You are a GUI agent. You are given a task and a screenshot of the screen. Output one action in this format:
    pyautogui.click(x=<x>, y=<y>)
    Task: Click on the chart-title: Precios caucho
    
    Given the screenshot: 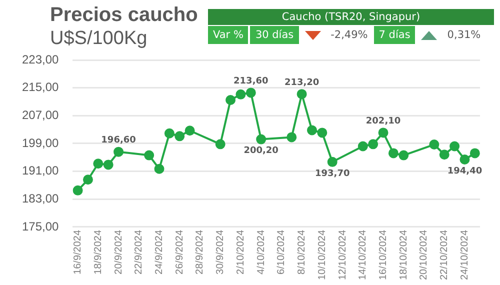 What is the action you would take?
    pyautogui.click(x=124, y=15)
    